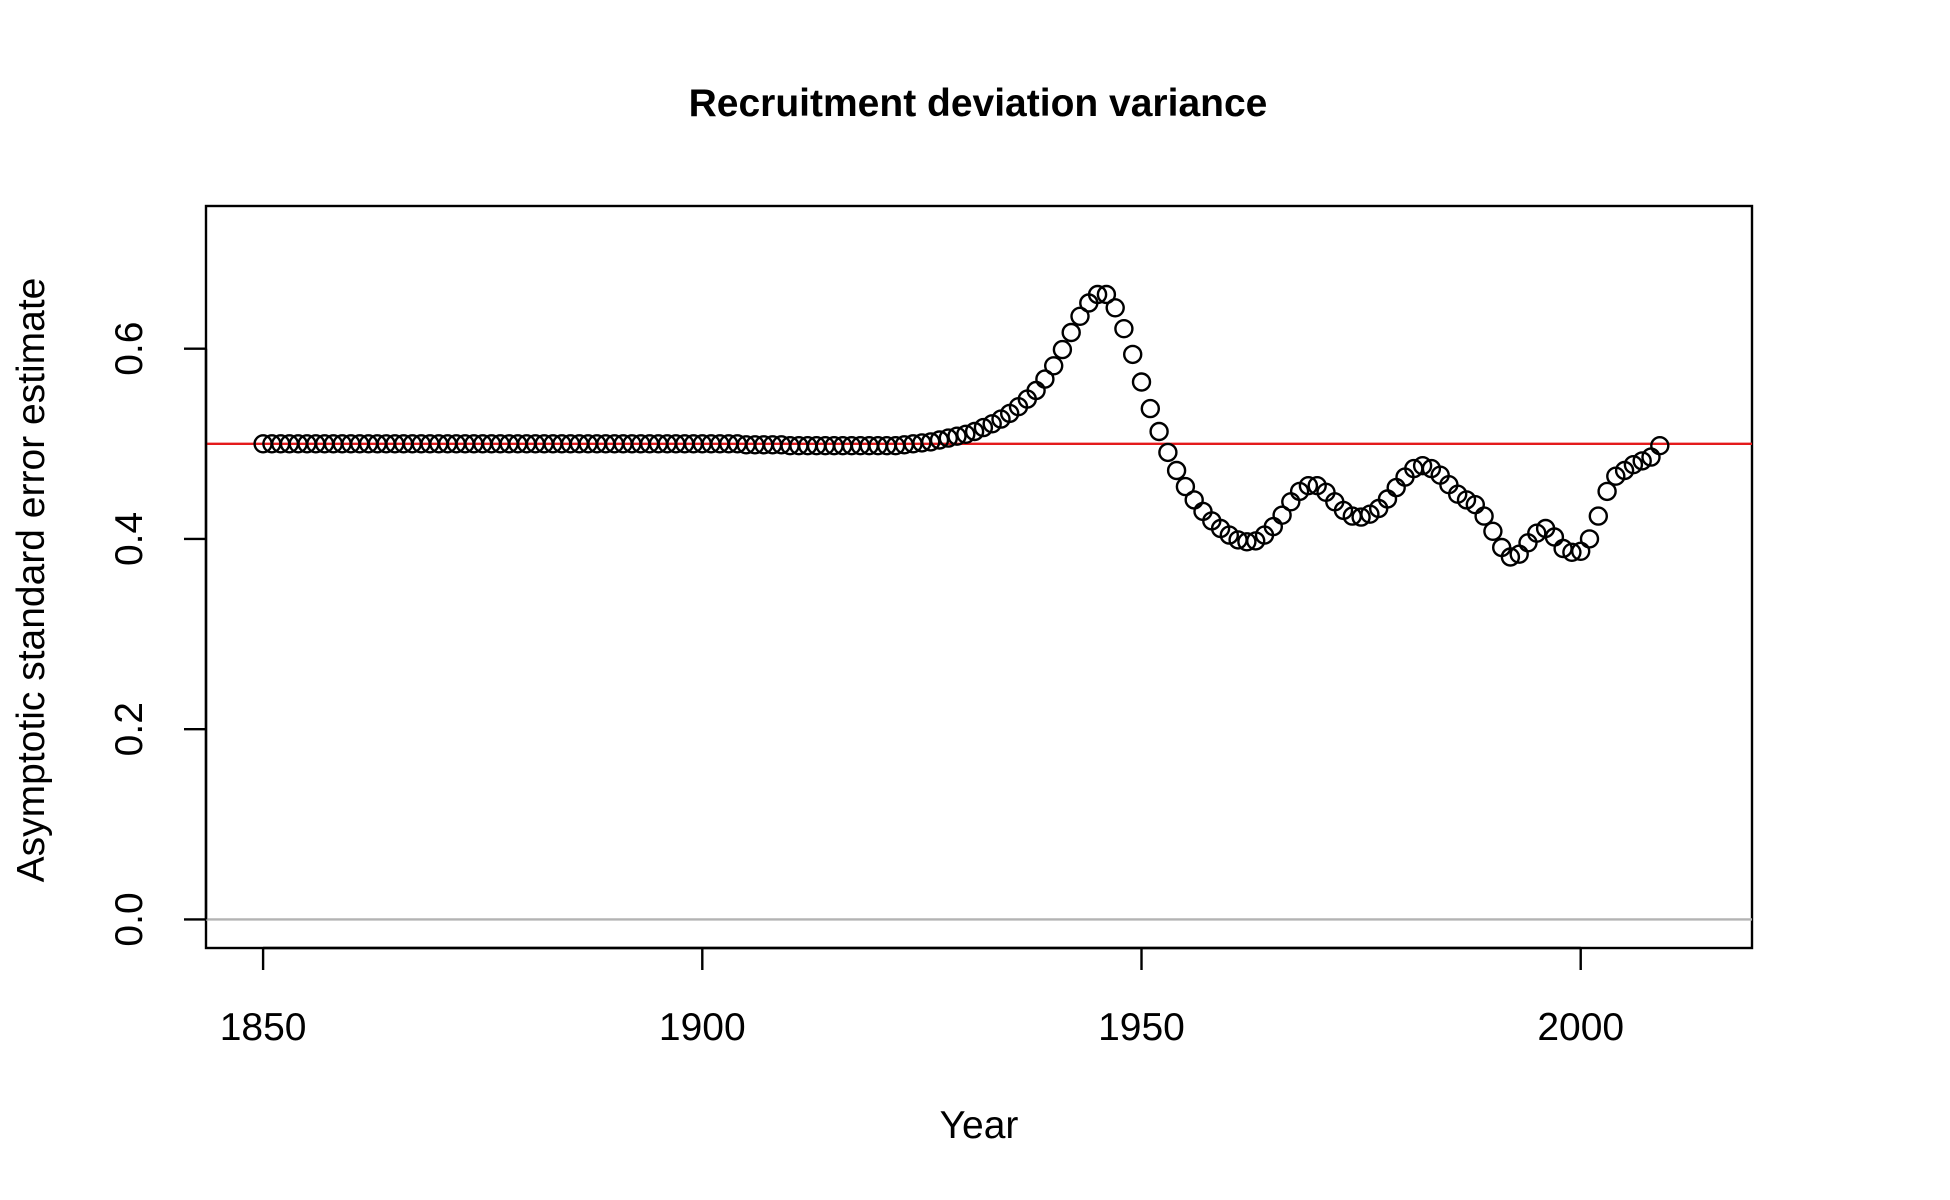 The image size is (1950, 1200). I want to click on data-point-1945, so click(1097, 294).